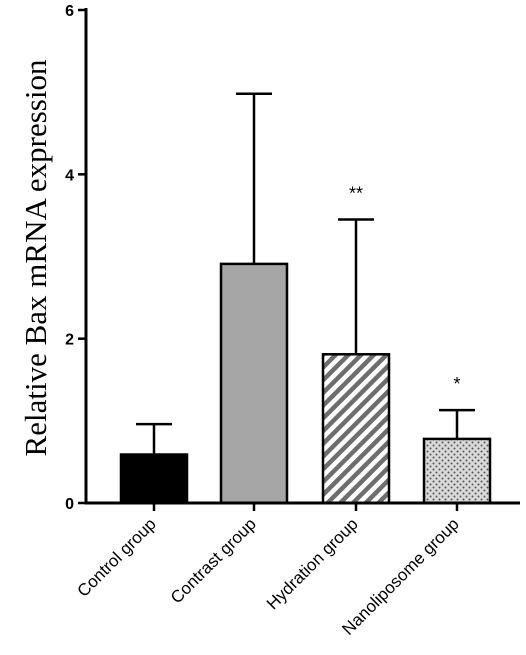 The width and height of the screenshot is (526, 655). What do you see at coordinates (69, 504) in the screenshot?
I see `y-tick-label-0: 0` at bounding box center [69, 504].